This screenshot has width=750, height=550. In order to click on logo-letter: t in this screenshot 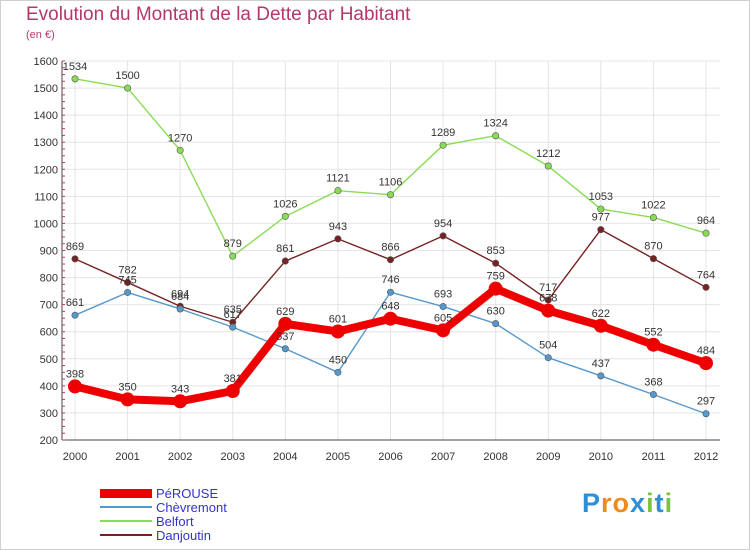, I will do `click(659, 503)`.